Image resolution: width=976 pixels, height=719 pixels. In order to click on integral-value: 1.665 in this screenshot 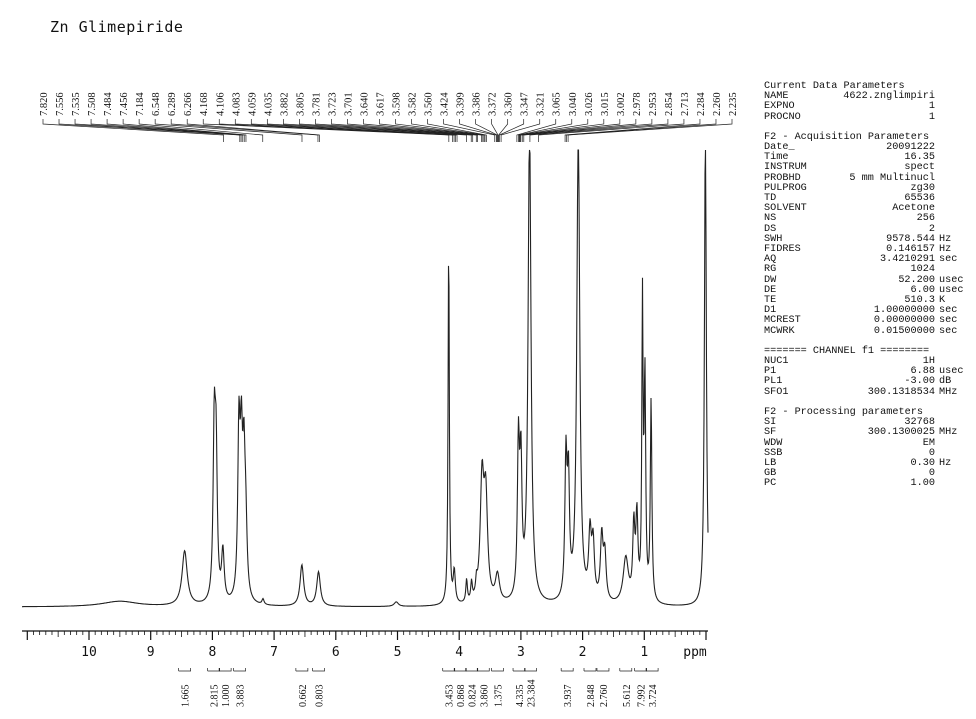, I will do `click(186, 696)`.